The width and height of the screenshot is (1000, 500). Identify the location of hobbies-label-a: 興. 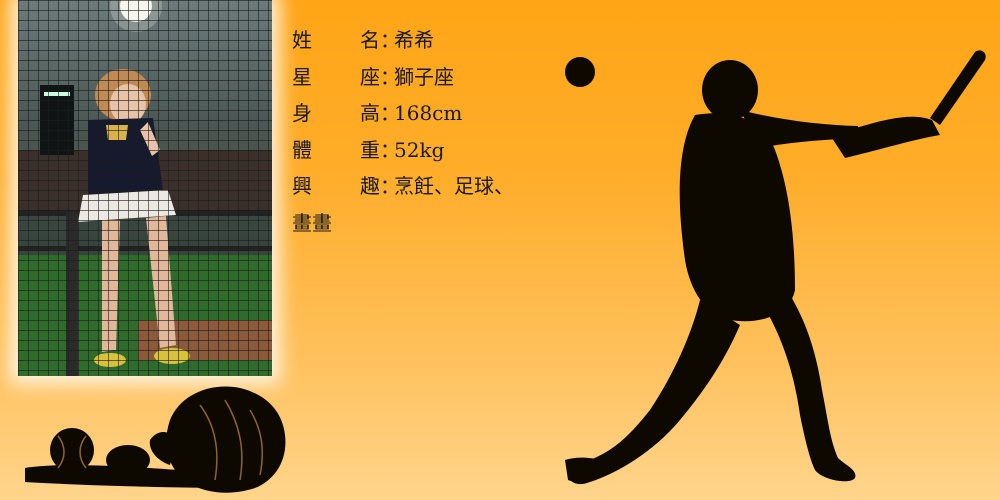
(302, 186).